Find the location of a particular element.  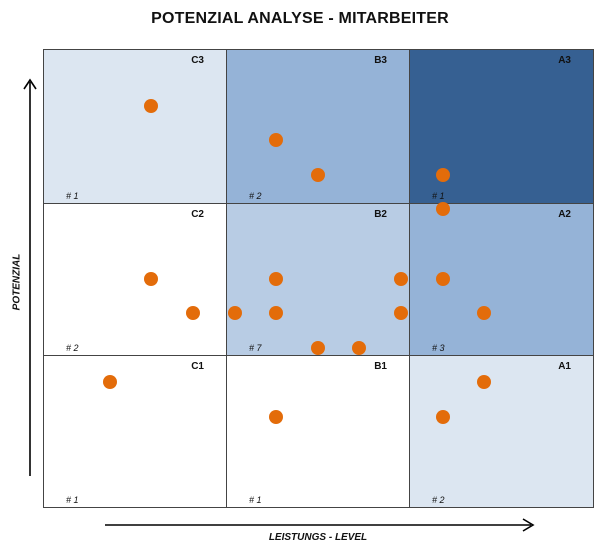

cell-code: A3 is located at coordinates (564, 60).